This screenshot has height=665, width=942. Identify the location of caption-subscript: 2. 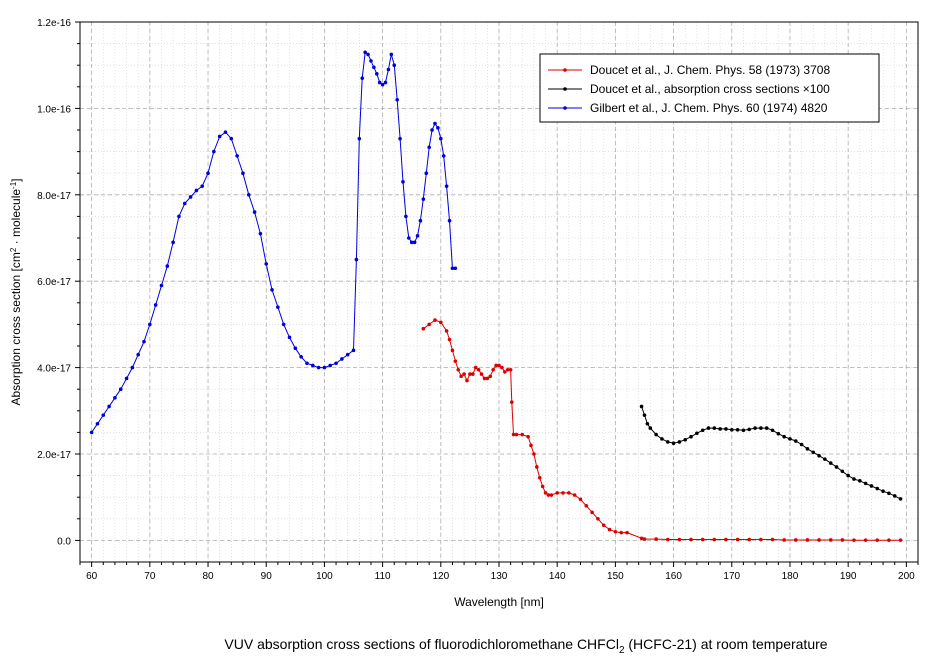
(621, 650).